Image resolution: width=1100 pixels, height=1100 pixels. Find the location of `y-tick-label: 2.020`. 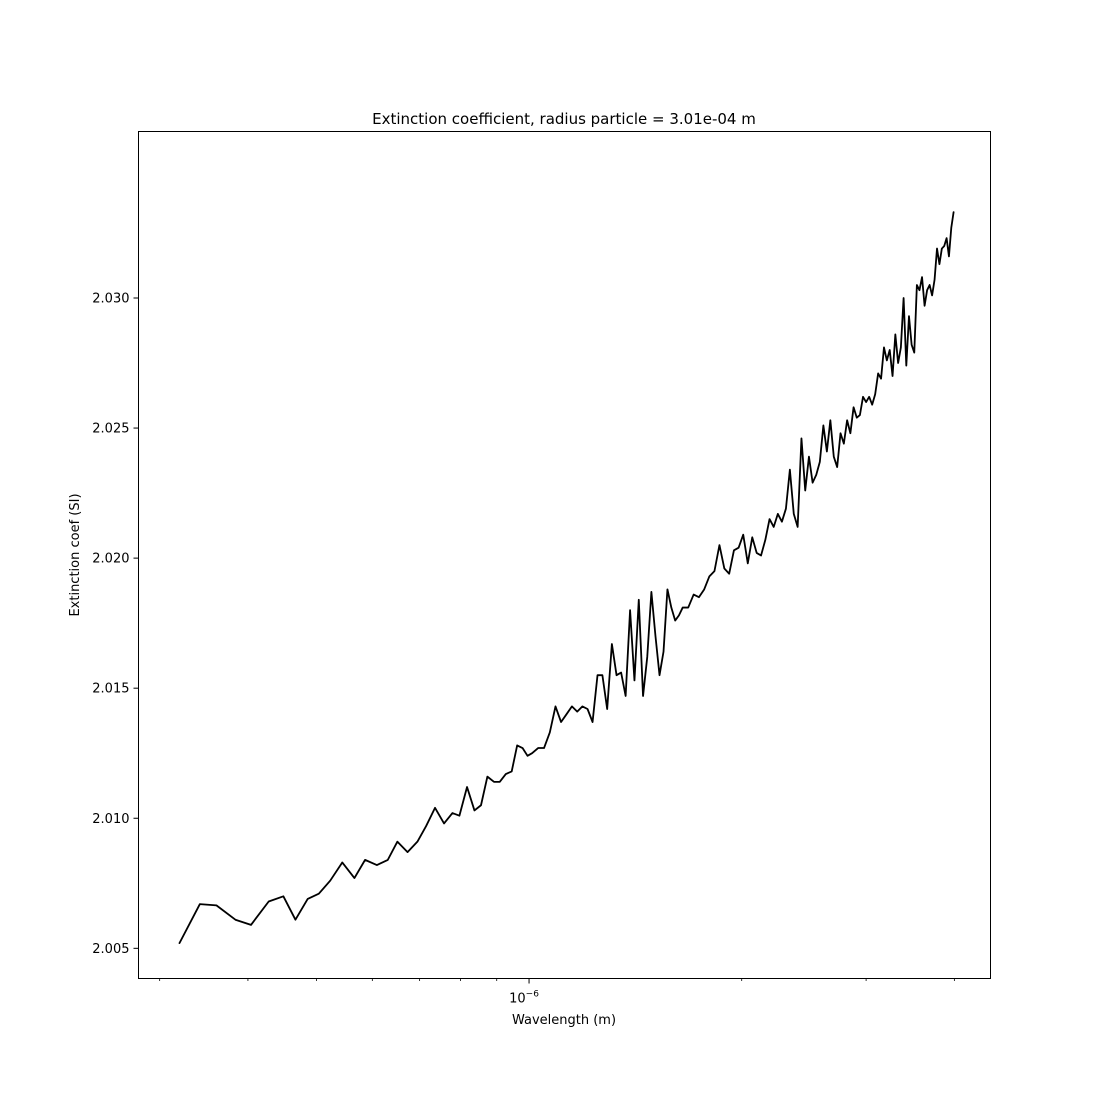

y-tick-label: 2.020 is located at coordinates (110, 559).